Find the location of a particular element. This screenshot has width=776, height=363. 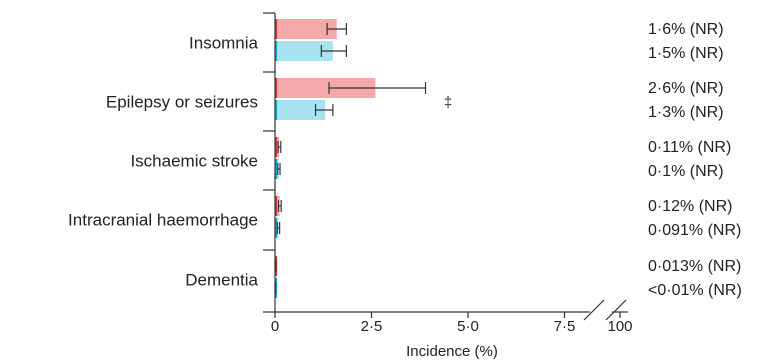

x-tick-label: 2·5 is located at coordinates (372, 326).